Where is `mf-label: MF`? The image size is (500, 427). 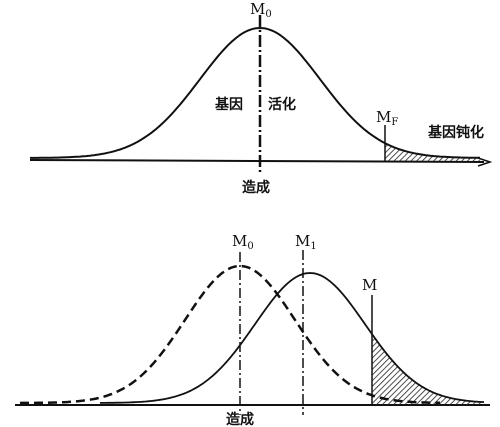
mf-label: MF is located at coordinates (387, 118).